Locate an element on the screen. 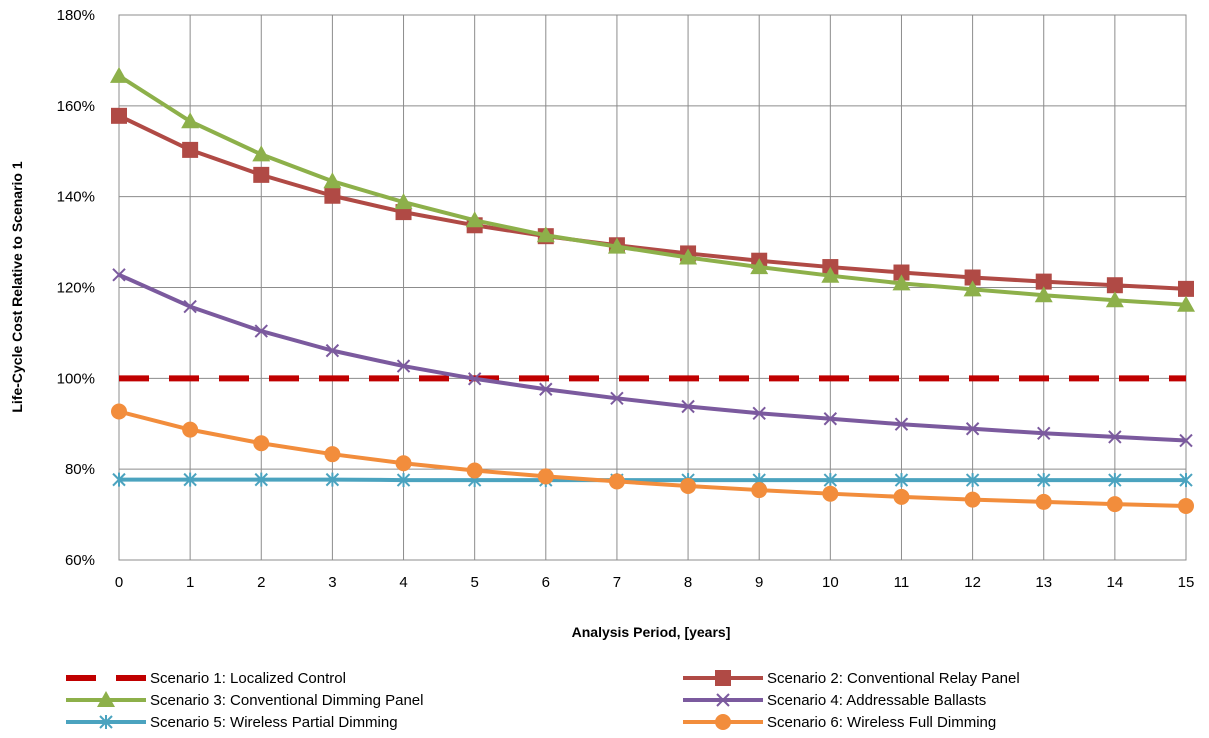 This screenshot has width=1209, height=738. x-tick-label: 3 is located at coordinates (332, 582).